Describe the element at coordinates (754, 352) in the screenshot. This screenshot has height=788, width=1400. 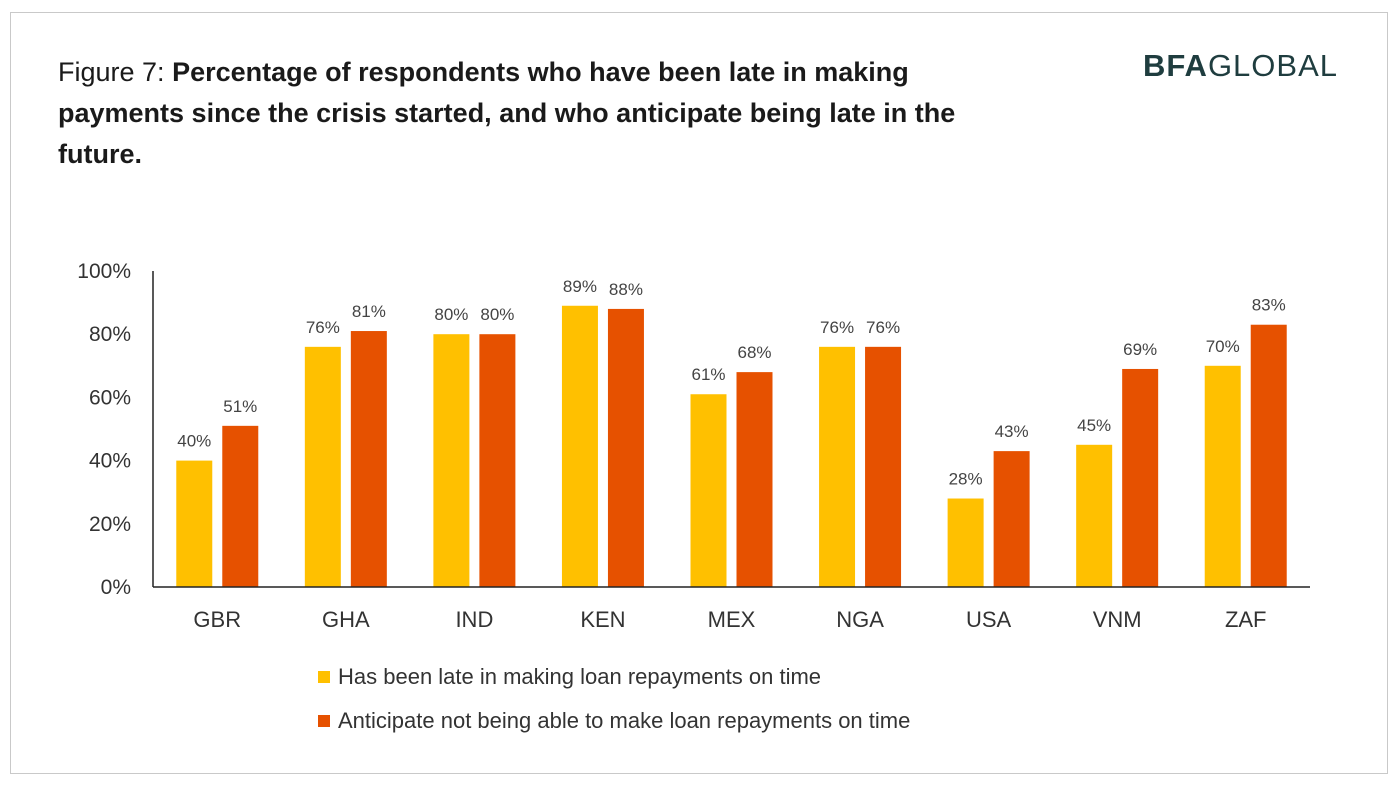
I see `data-label-series-2-mex: 68%` at that location.